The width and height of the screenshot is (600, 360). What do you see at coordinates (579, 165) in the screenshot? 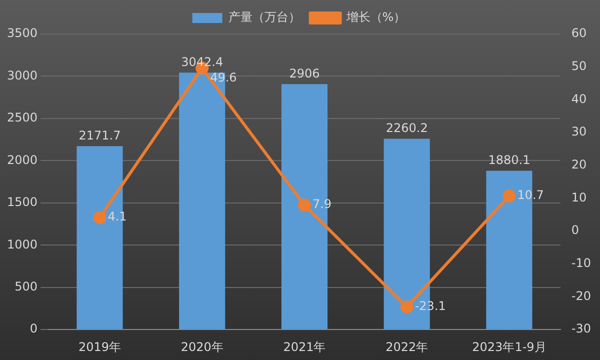
I see `y2-tick-label: 20` at bounding box center [579, 165].